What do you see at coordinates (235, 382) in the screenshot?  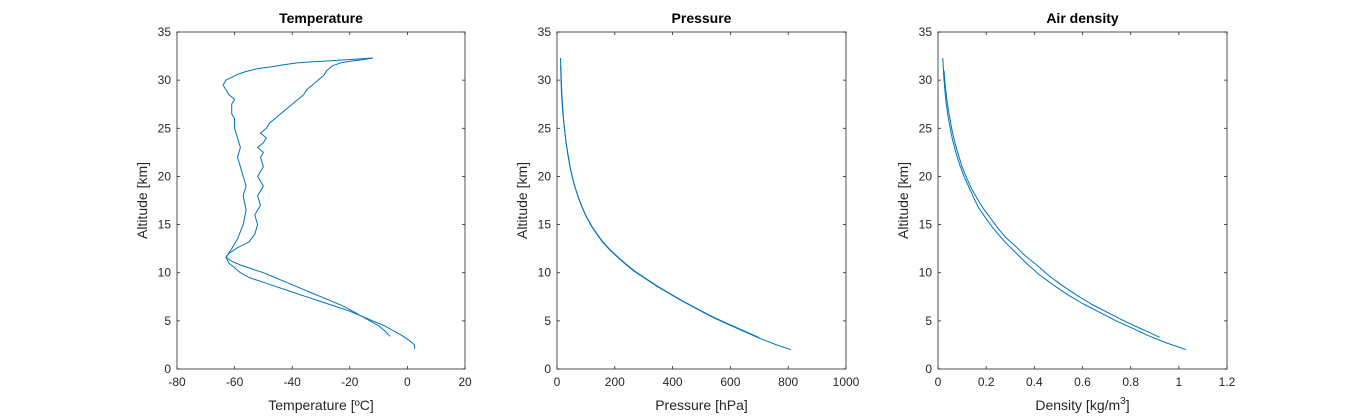 I see `x-tick-label: -60` at bounding box center [235, 382].